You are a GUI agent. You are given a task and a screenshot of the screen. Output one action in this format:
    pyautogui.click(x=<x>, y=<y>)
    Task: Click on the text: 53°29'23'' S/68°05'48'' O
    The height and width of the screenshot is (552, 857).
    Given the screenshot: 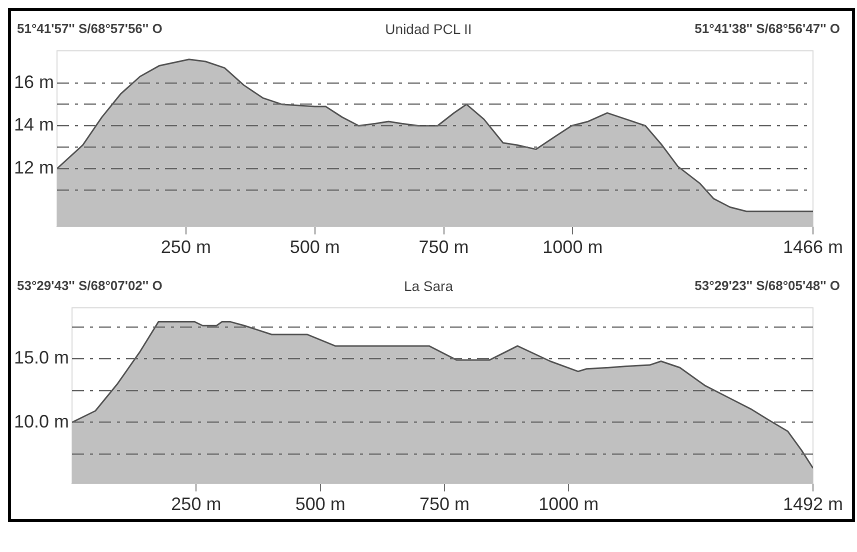 What is the action you would take?
    pyautogui.click(x=767, y=286)
    